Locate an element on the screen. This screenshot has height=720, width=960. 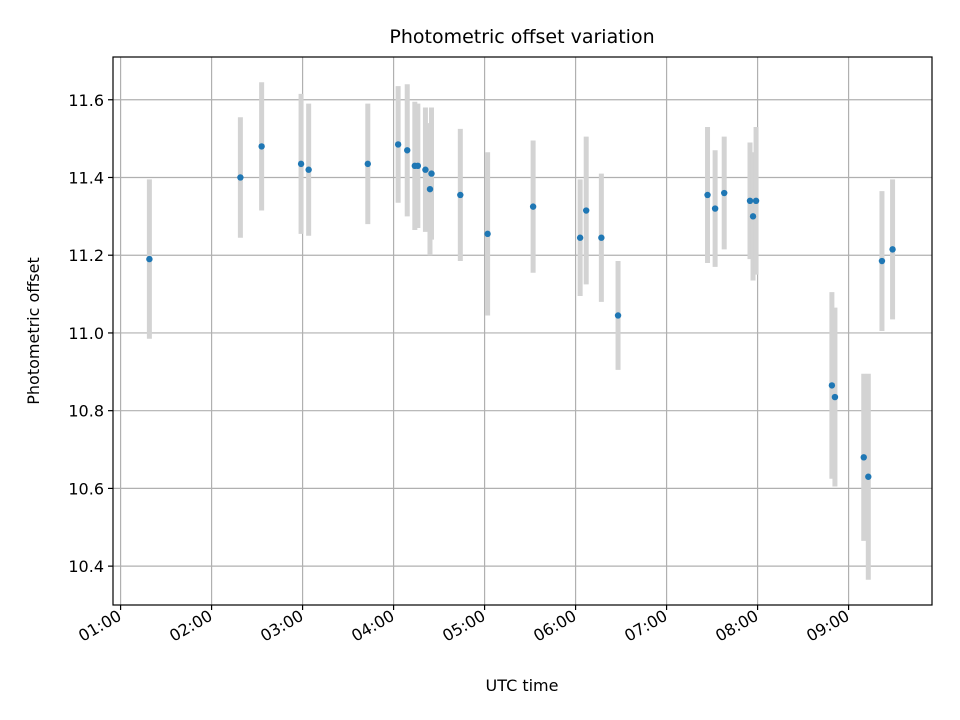
y-tick-label: 10.6 is located at coordinates (86, 488).